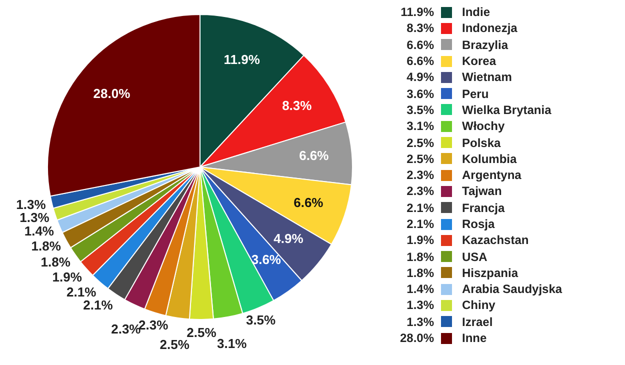 The width and height of the screenshot is (625, 365). I want to click on data-label: 4.9%, so click(289, 238).